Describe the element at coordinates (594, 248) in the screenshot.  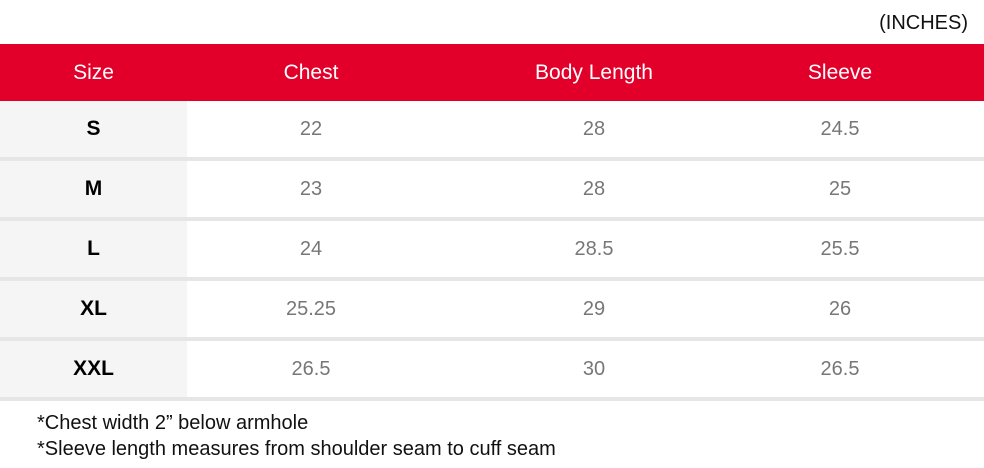
I see `body-length-cell: 28.5` at that location.